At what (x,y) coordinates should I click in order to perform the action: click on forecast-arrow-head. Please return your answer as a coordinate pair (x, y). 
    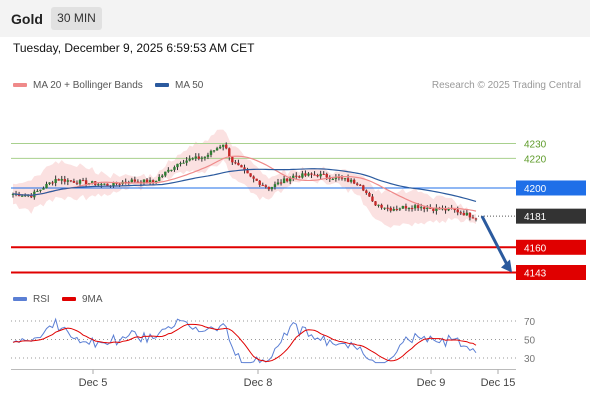
    Looking at the image, I should click on (506, 266).